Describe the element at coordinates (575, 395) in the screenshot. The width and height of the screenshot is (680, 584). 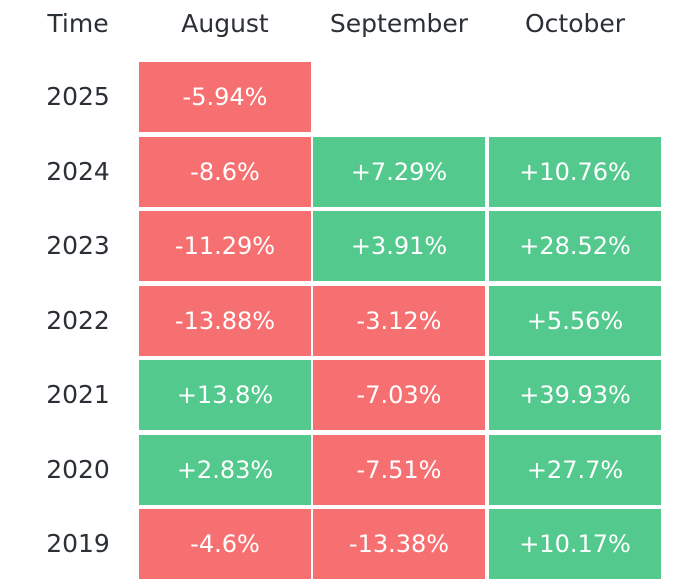
I see `cell-2021-october: +39.93%` at that location.